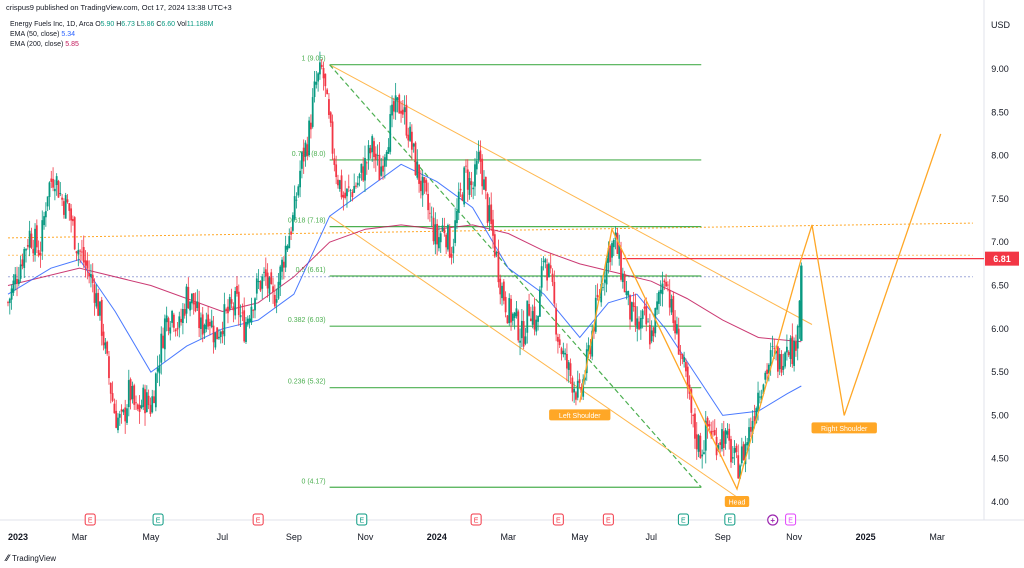 This screenshot has height=568, width=1024. I want to click on y-tick-label: 4.50, so click(1000, 459).